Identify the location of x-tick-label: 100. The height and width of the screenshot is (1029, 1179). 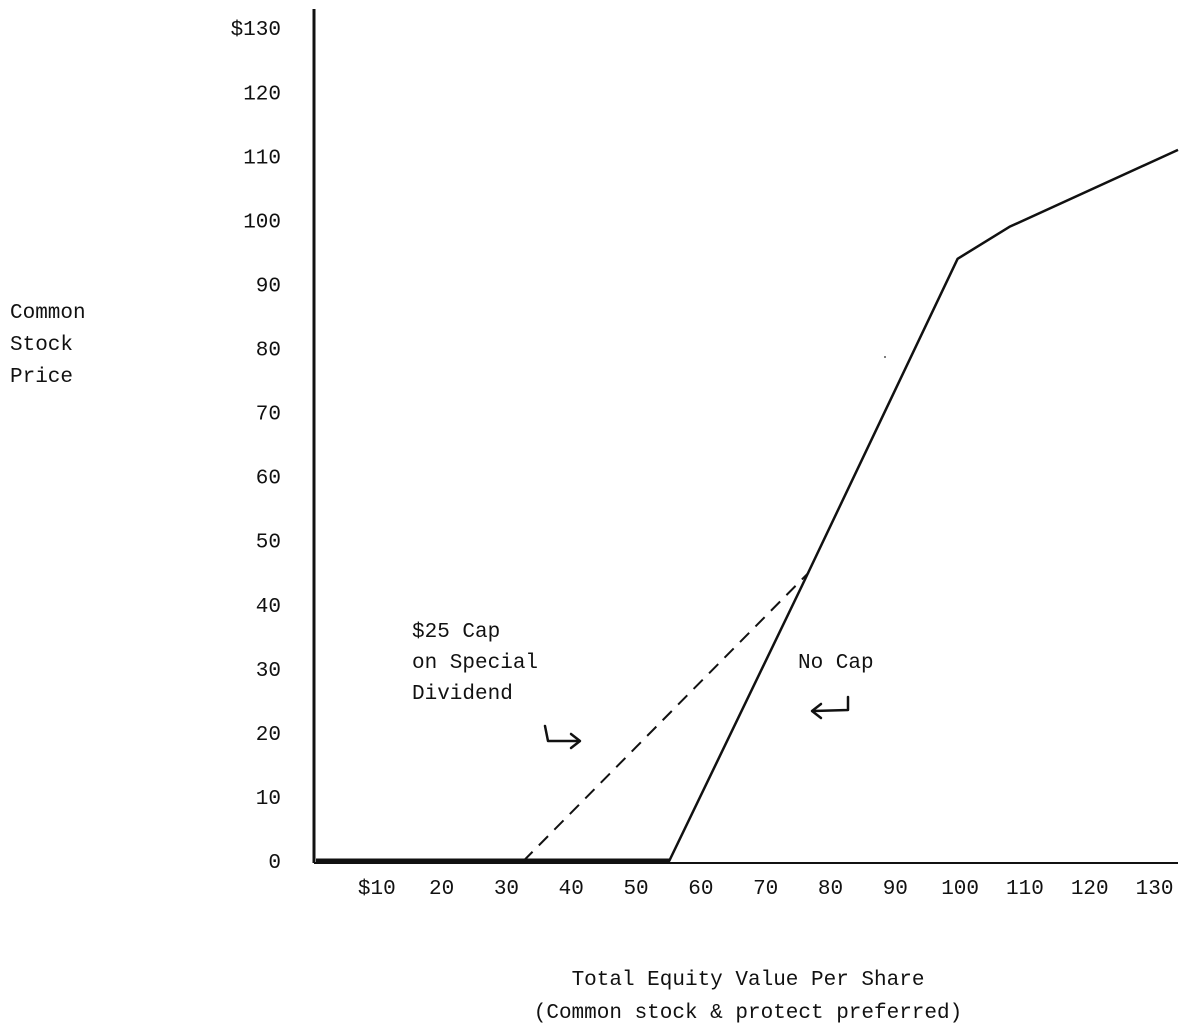
(960, 889).